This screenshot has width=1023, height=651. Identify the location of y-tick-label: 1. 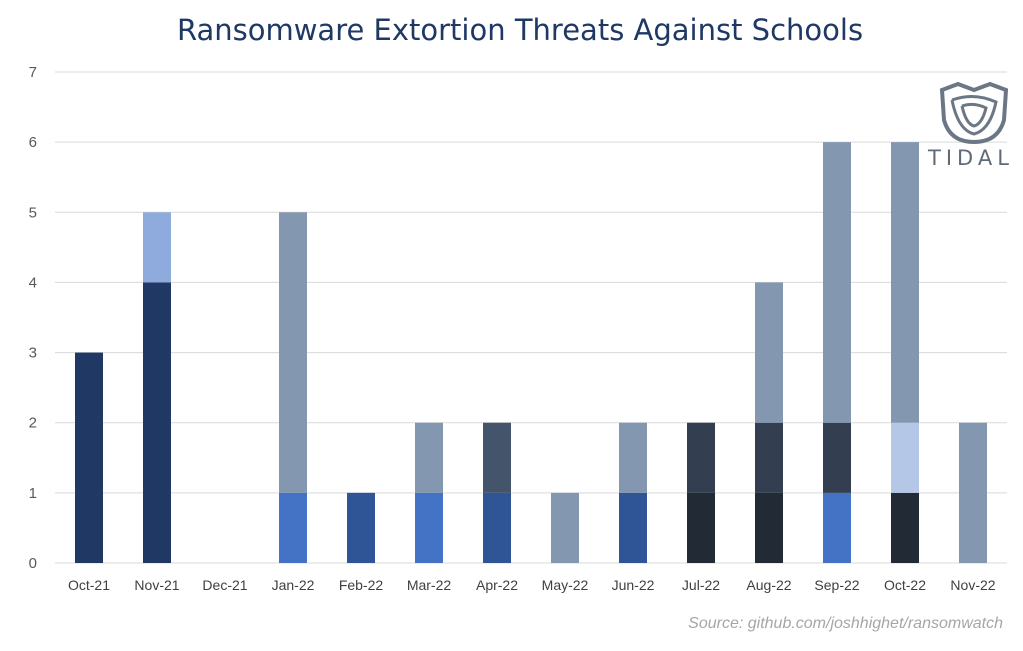
(33, 493).